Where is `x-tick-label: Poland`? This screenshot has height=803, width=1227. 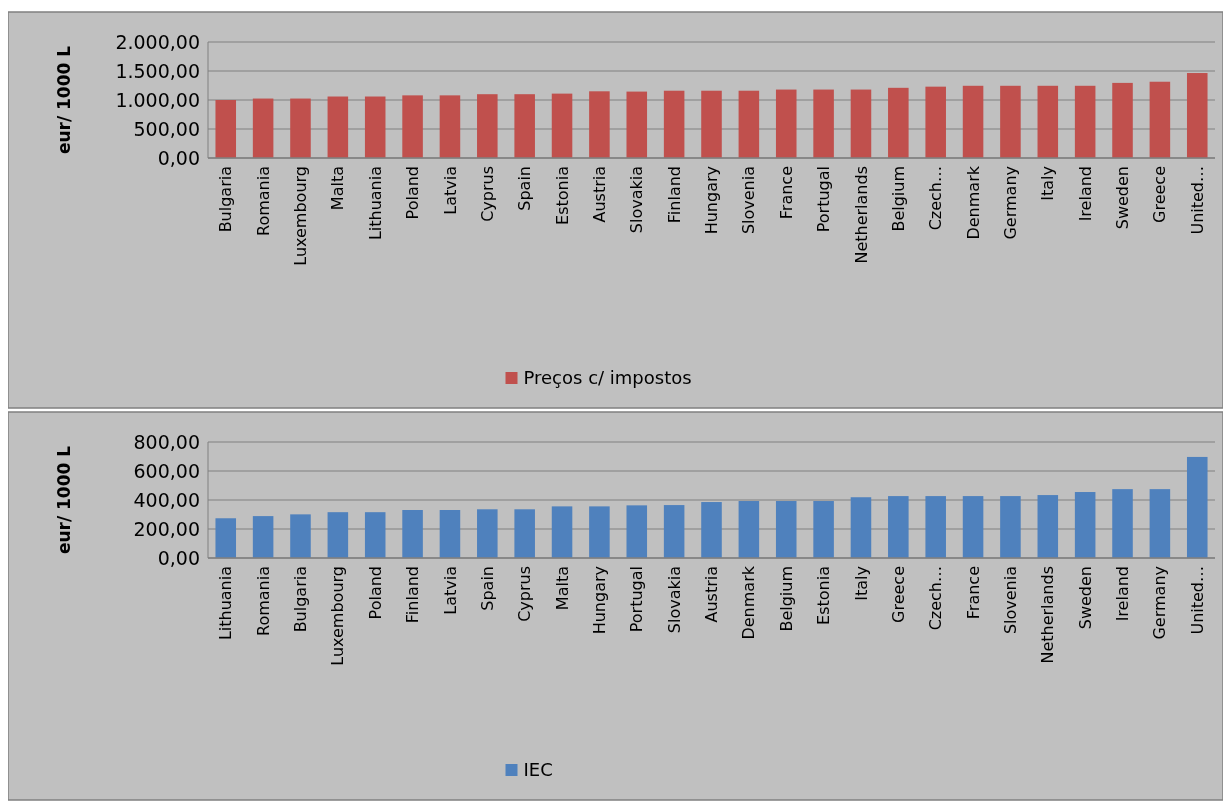
x-tick-label: Poland is located at coordinates (375, 593).